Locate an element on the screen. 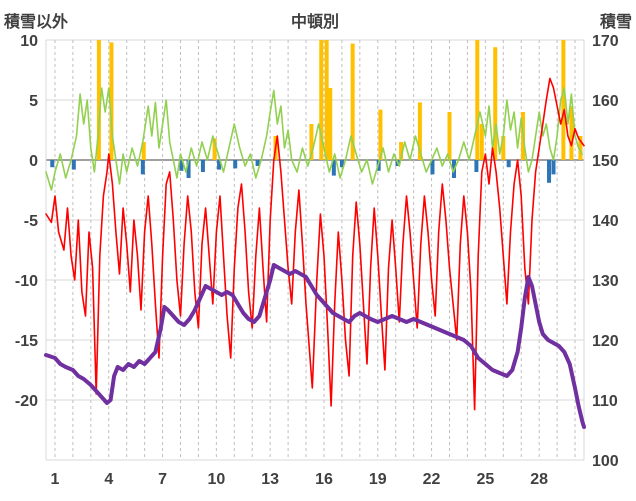 Image resolution: width=636 pixels, height=501 pixels. right-axis-tick-label: 110 is located at coordinates (605, 401).